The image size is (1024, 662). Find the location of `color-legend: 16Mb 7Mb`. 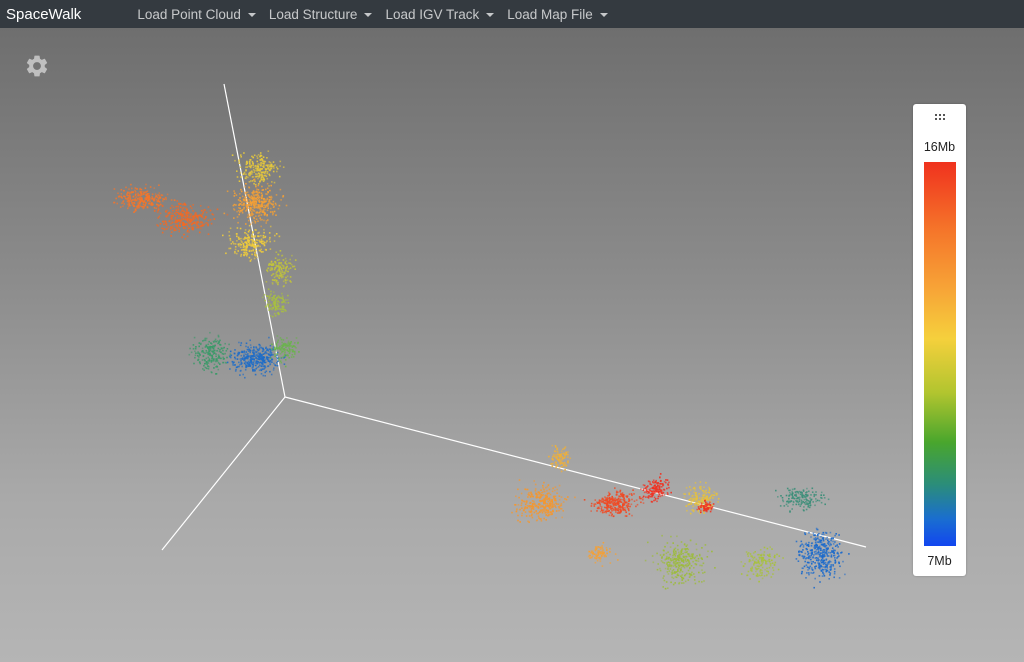

color-legend: 16Mb 7Mb is located at coordinates (939, 340).